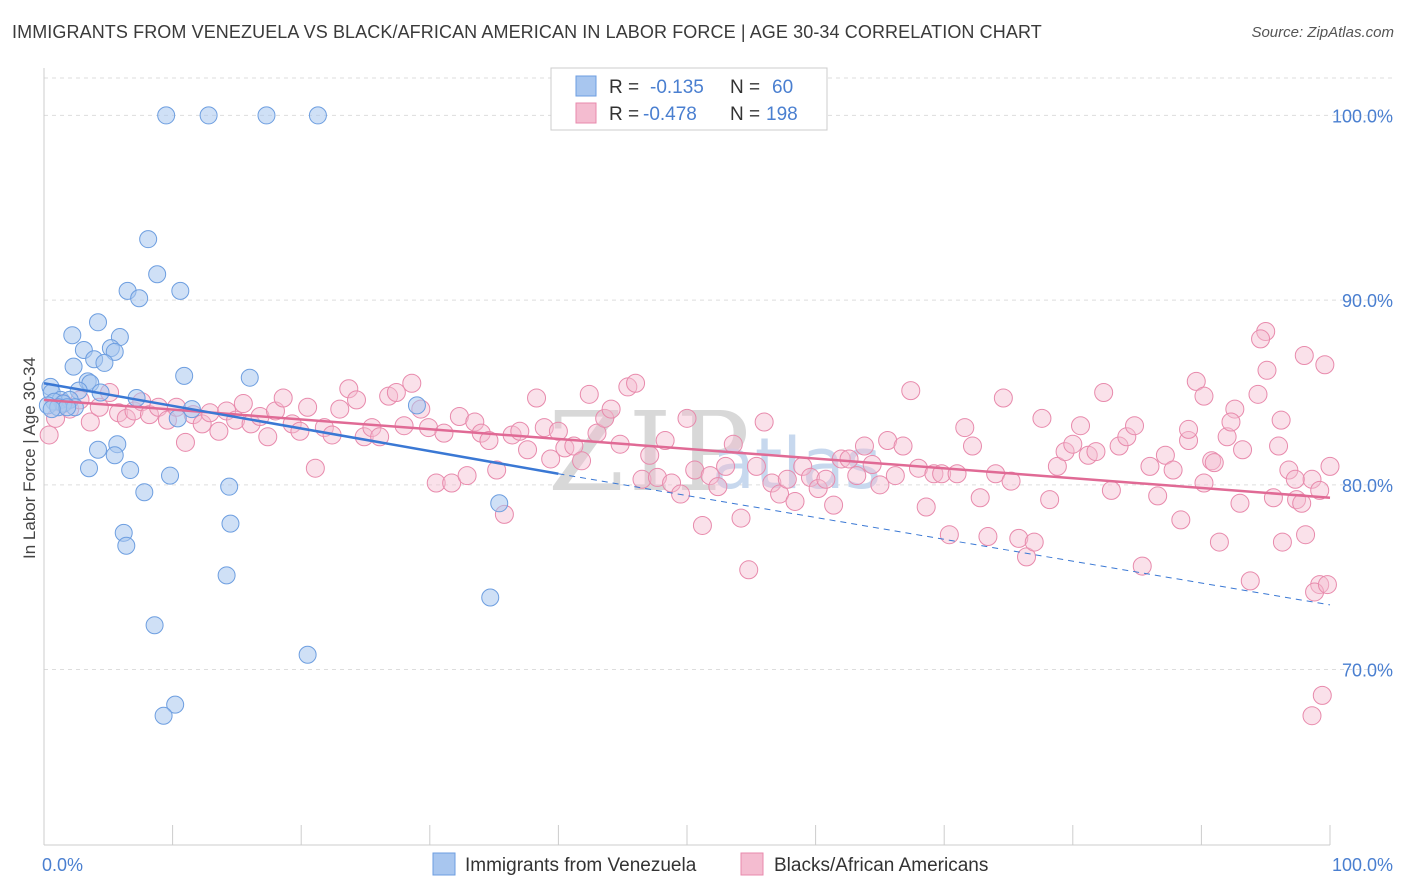  What do you see at coordinates (586, 113) in the screenshot?
I see `legend-swatch-pink` at bounding box center [586, 113].